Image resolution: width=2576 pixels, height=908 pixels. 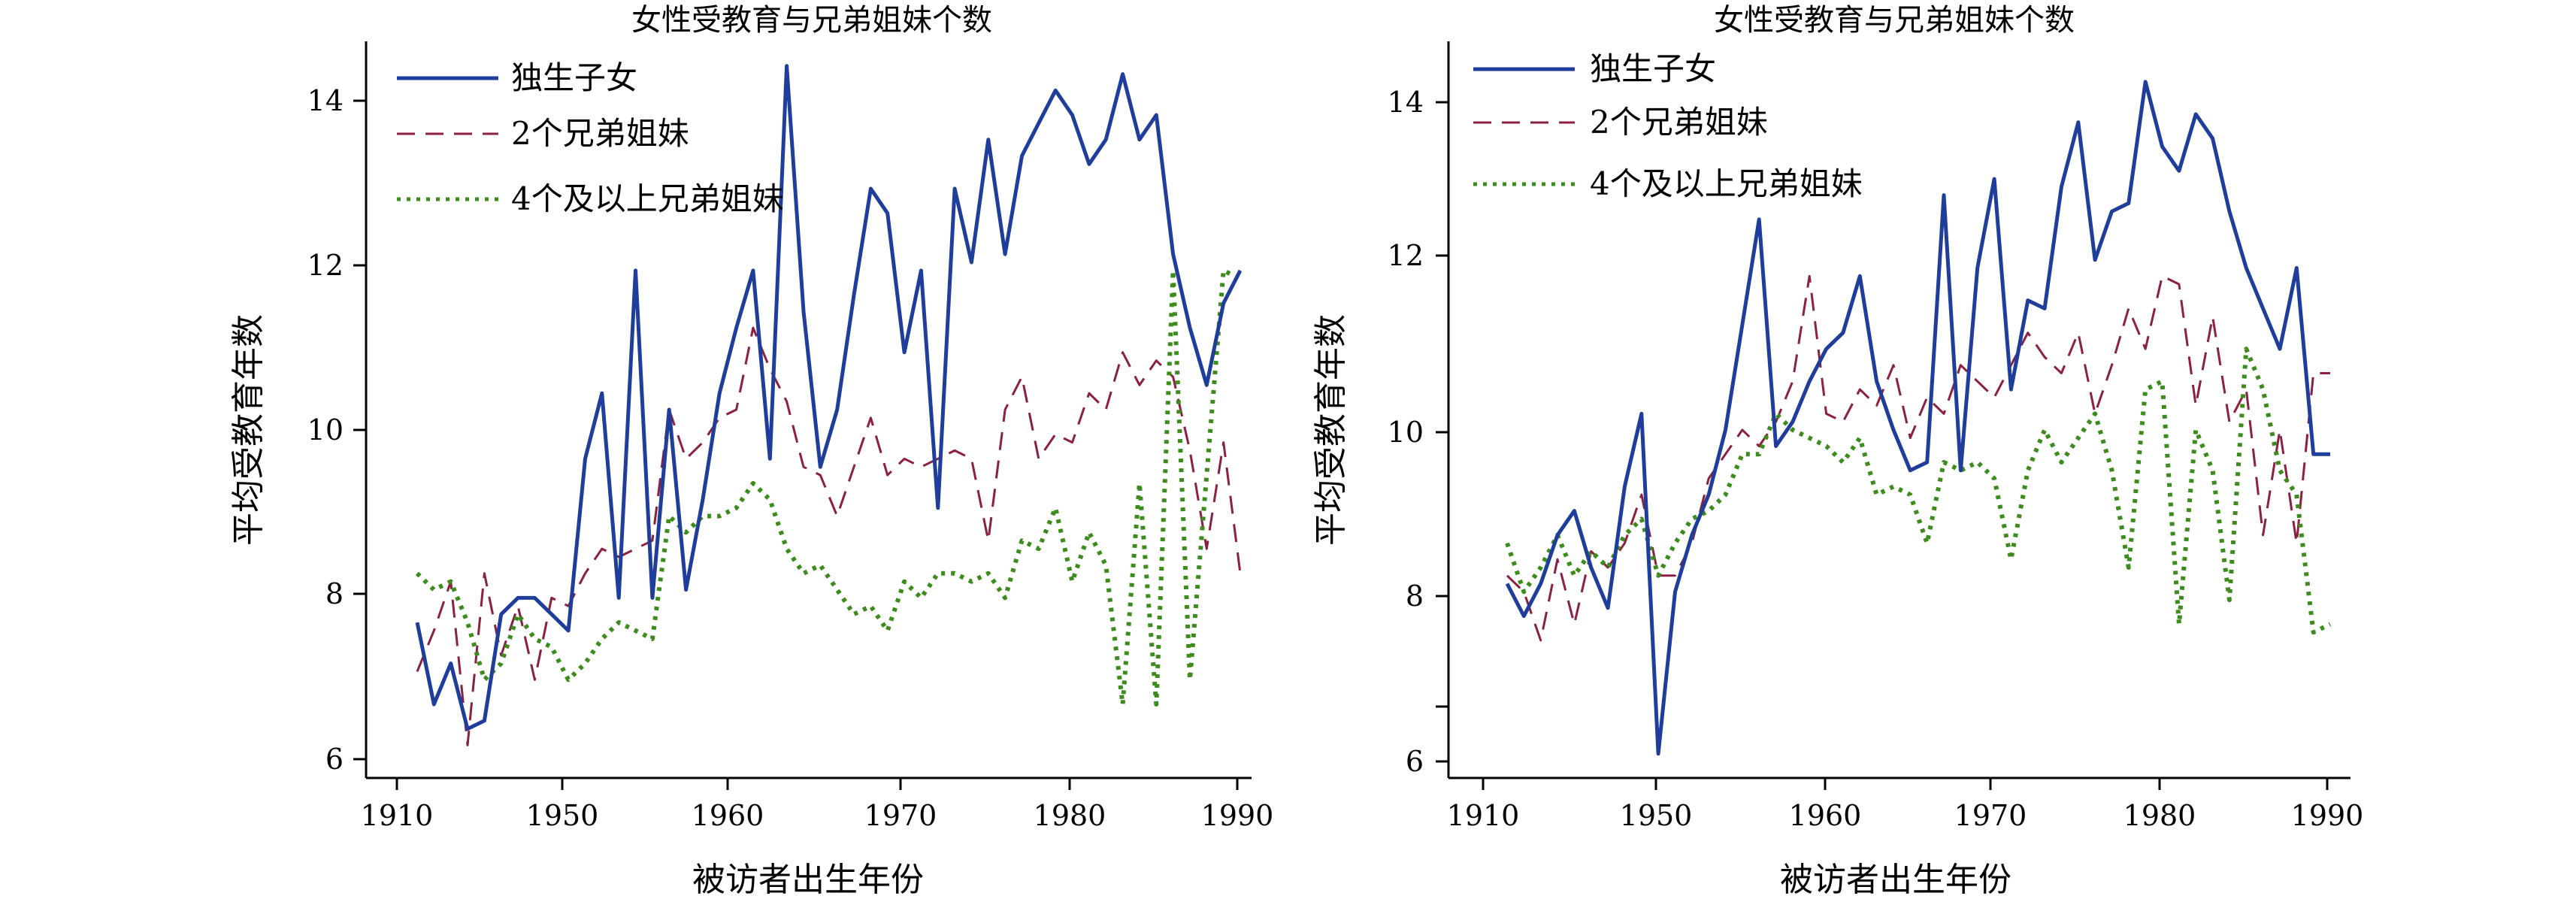 I want to click on right-y-tick-label: 10, so click(x=1406, y=432).